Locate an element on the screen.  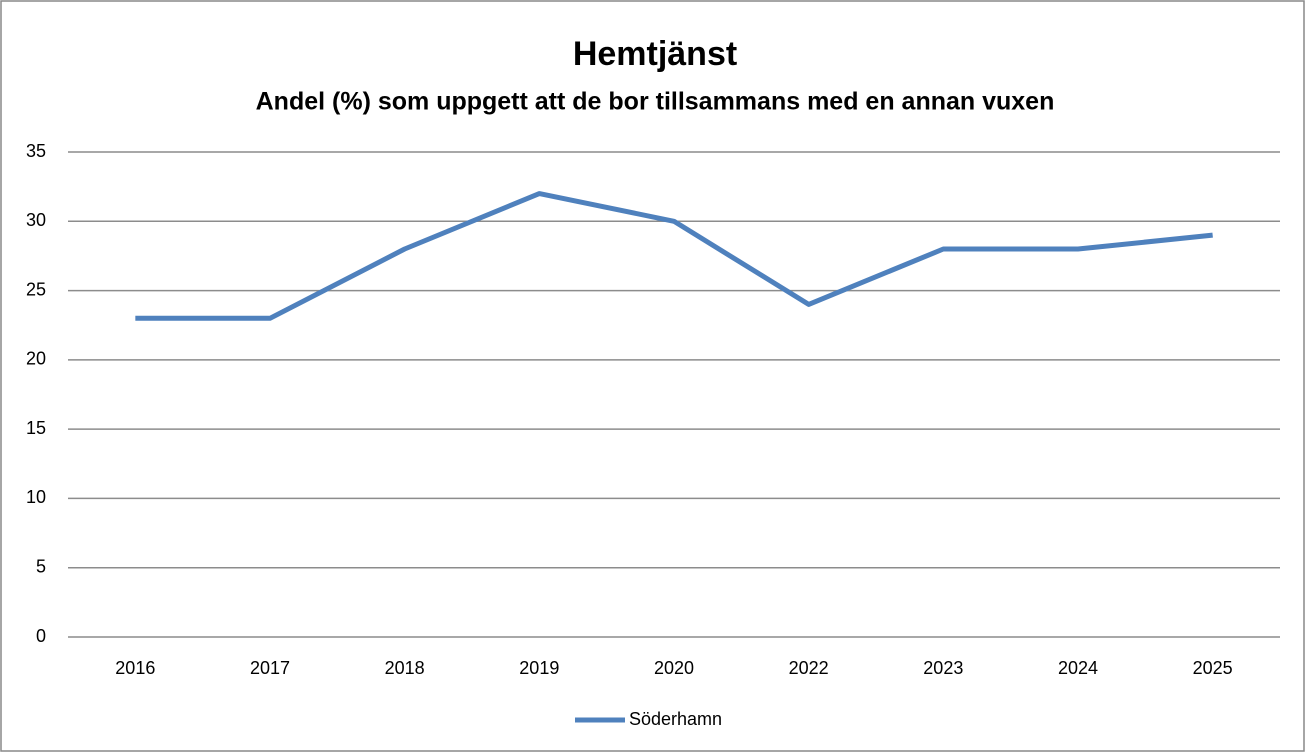
y-tick-label: 15 is located at coordinates (36, 428).